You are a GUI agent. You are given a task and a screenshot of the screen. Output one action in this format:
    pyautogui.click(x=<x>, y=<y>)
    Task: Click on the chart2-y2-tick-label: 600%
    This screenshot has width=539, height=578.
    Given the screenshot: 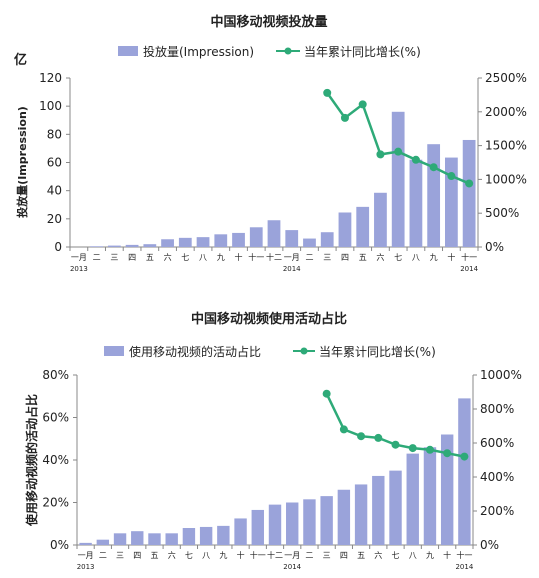 What is the action you would take?
    pyautogui.click(x=497, y=443)
    